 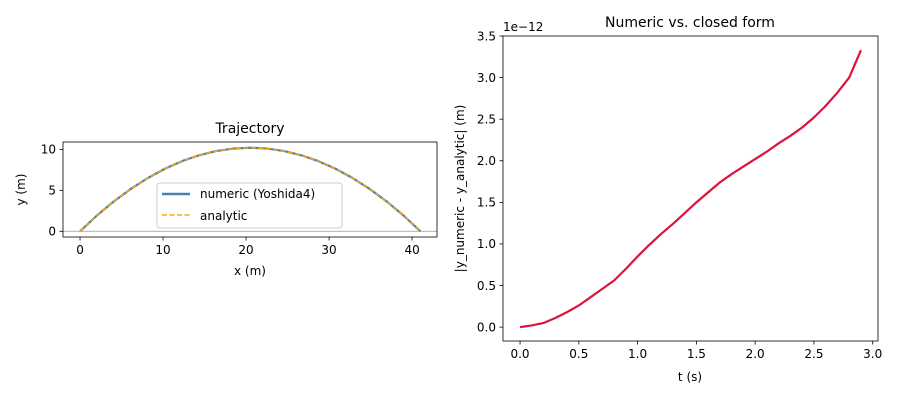 I want to click on error-y-tick-label: 0.5, so click(x=486, y=286).